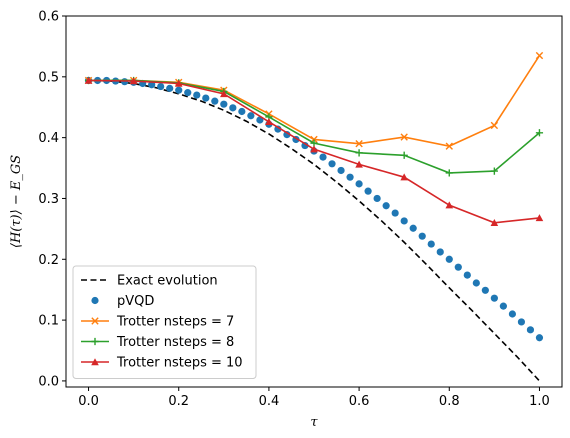 This screenshot has height=438, width=570. Describe the element at coordinates (135, 301) in the screenshot. I see `legend-label: pVQD` at that location.